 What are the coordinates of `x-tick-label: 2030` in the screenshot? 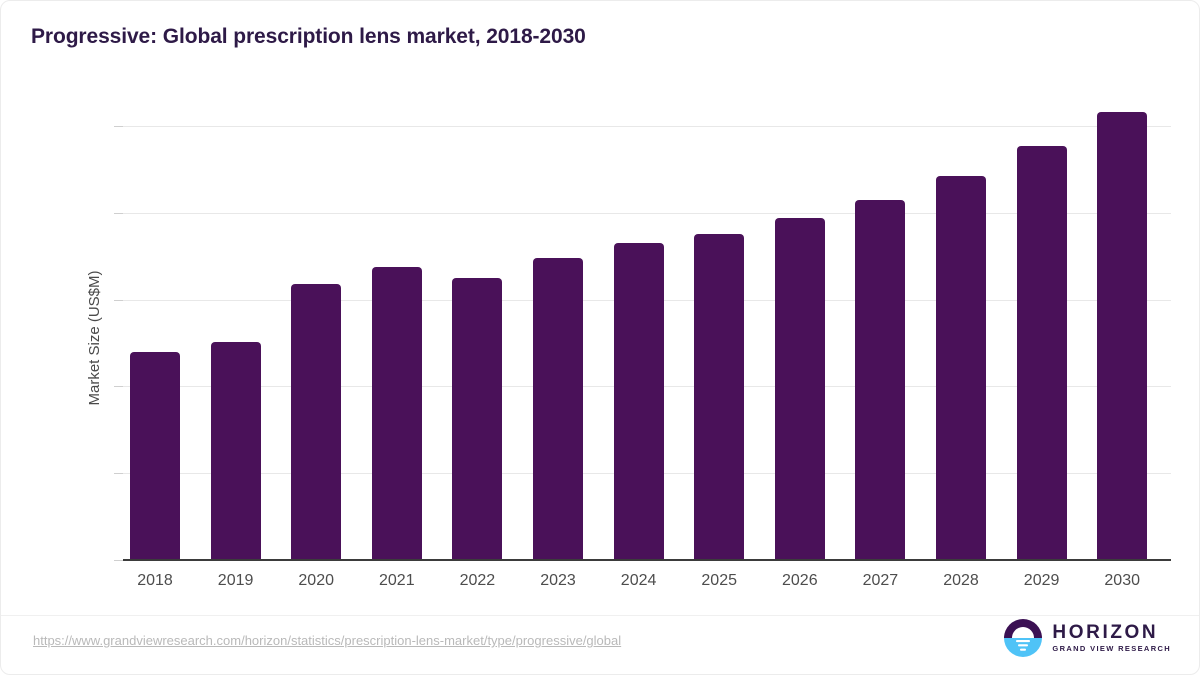 It's located at (1122, 580).